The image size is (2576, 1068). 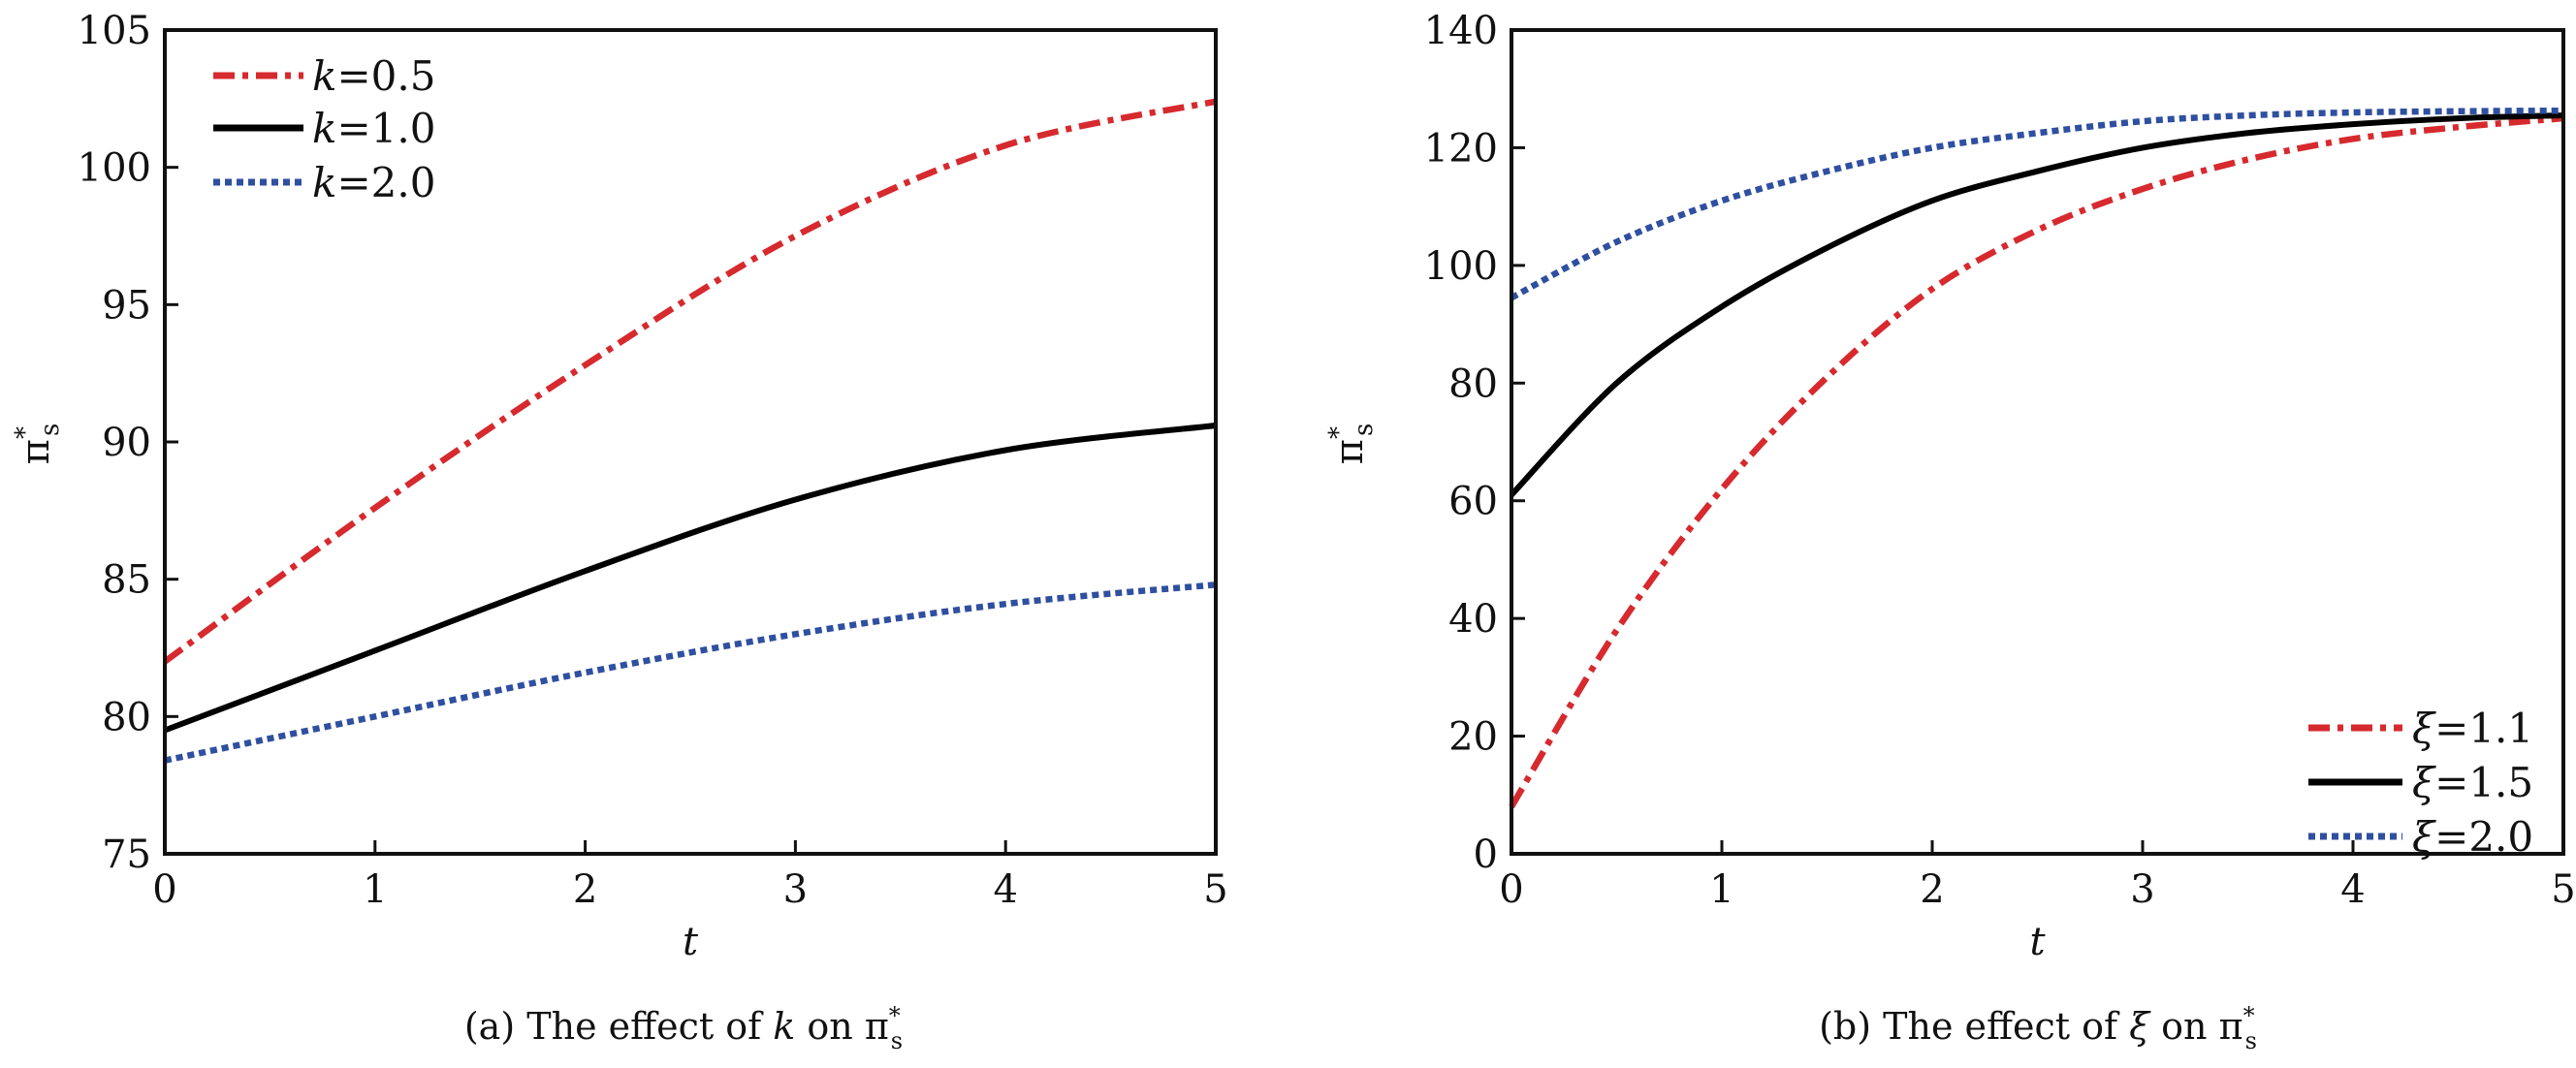 What do you see at coordinates (386, 128) in the screenshot?
I see `legend-value: =1.0` at bounding box center [386, 128].